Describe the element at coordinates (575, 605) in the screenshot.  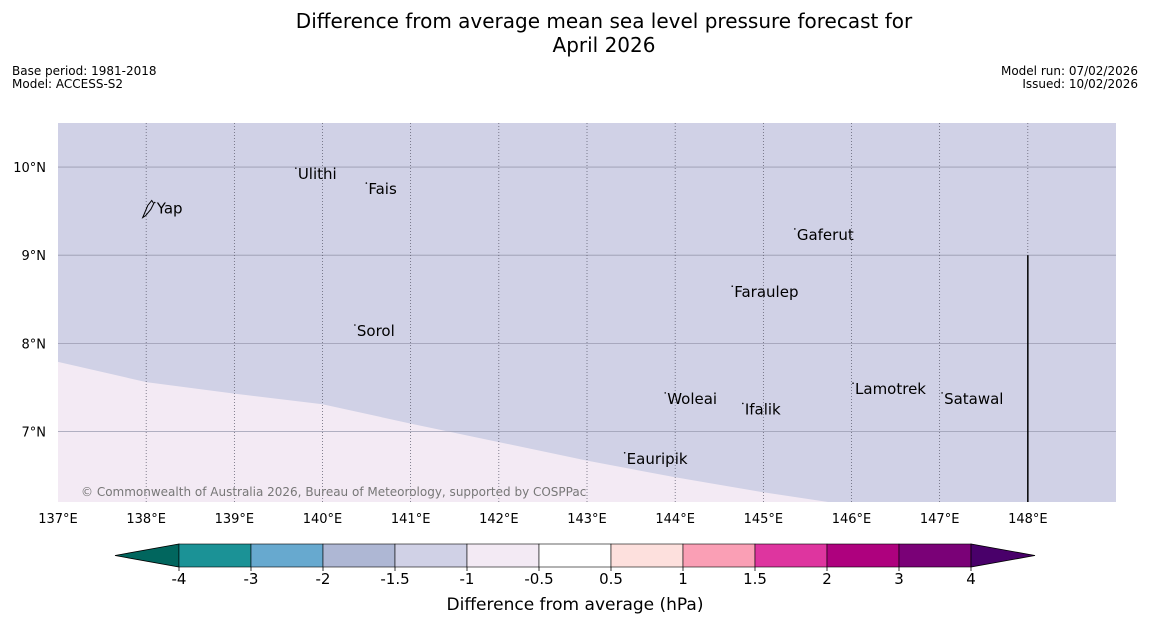
I see `colorbar-title: Difference from average (hPa)` at that location.